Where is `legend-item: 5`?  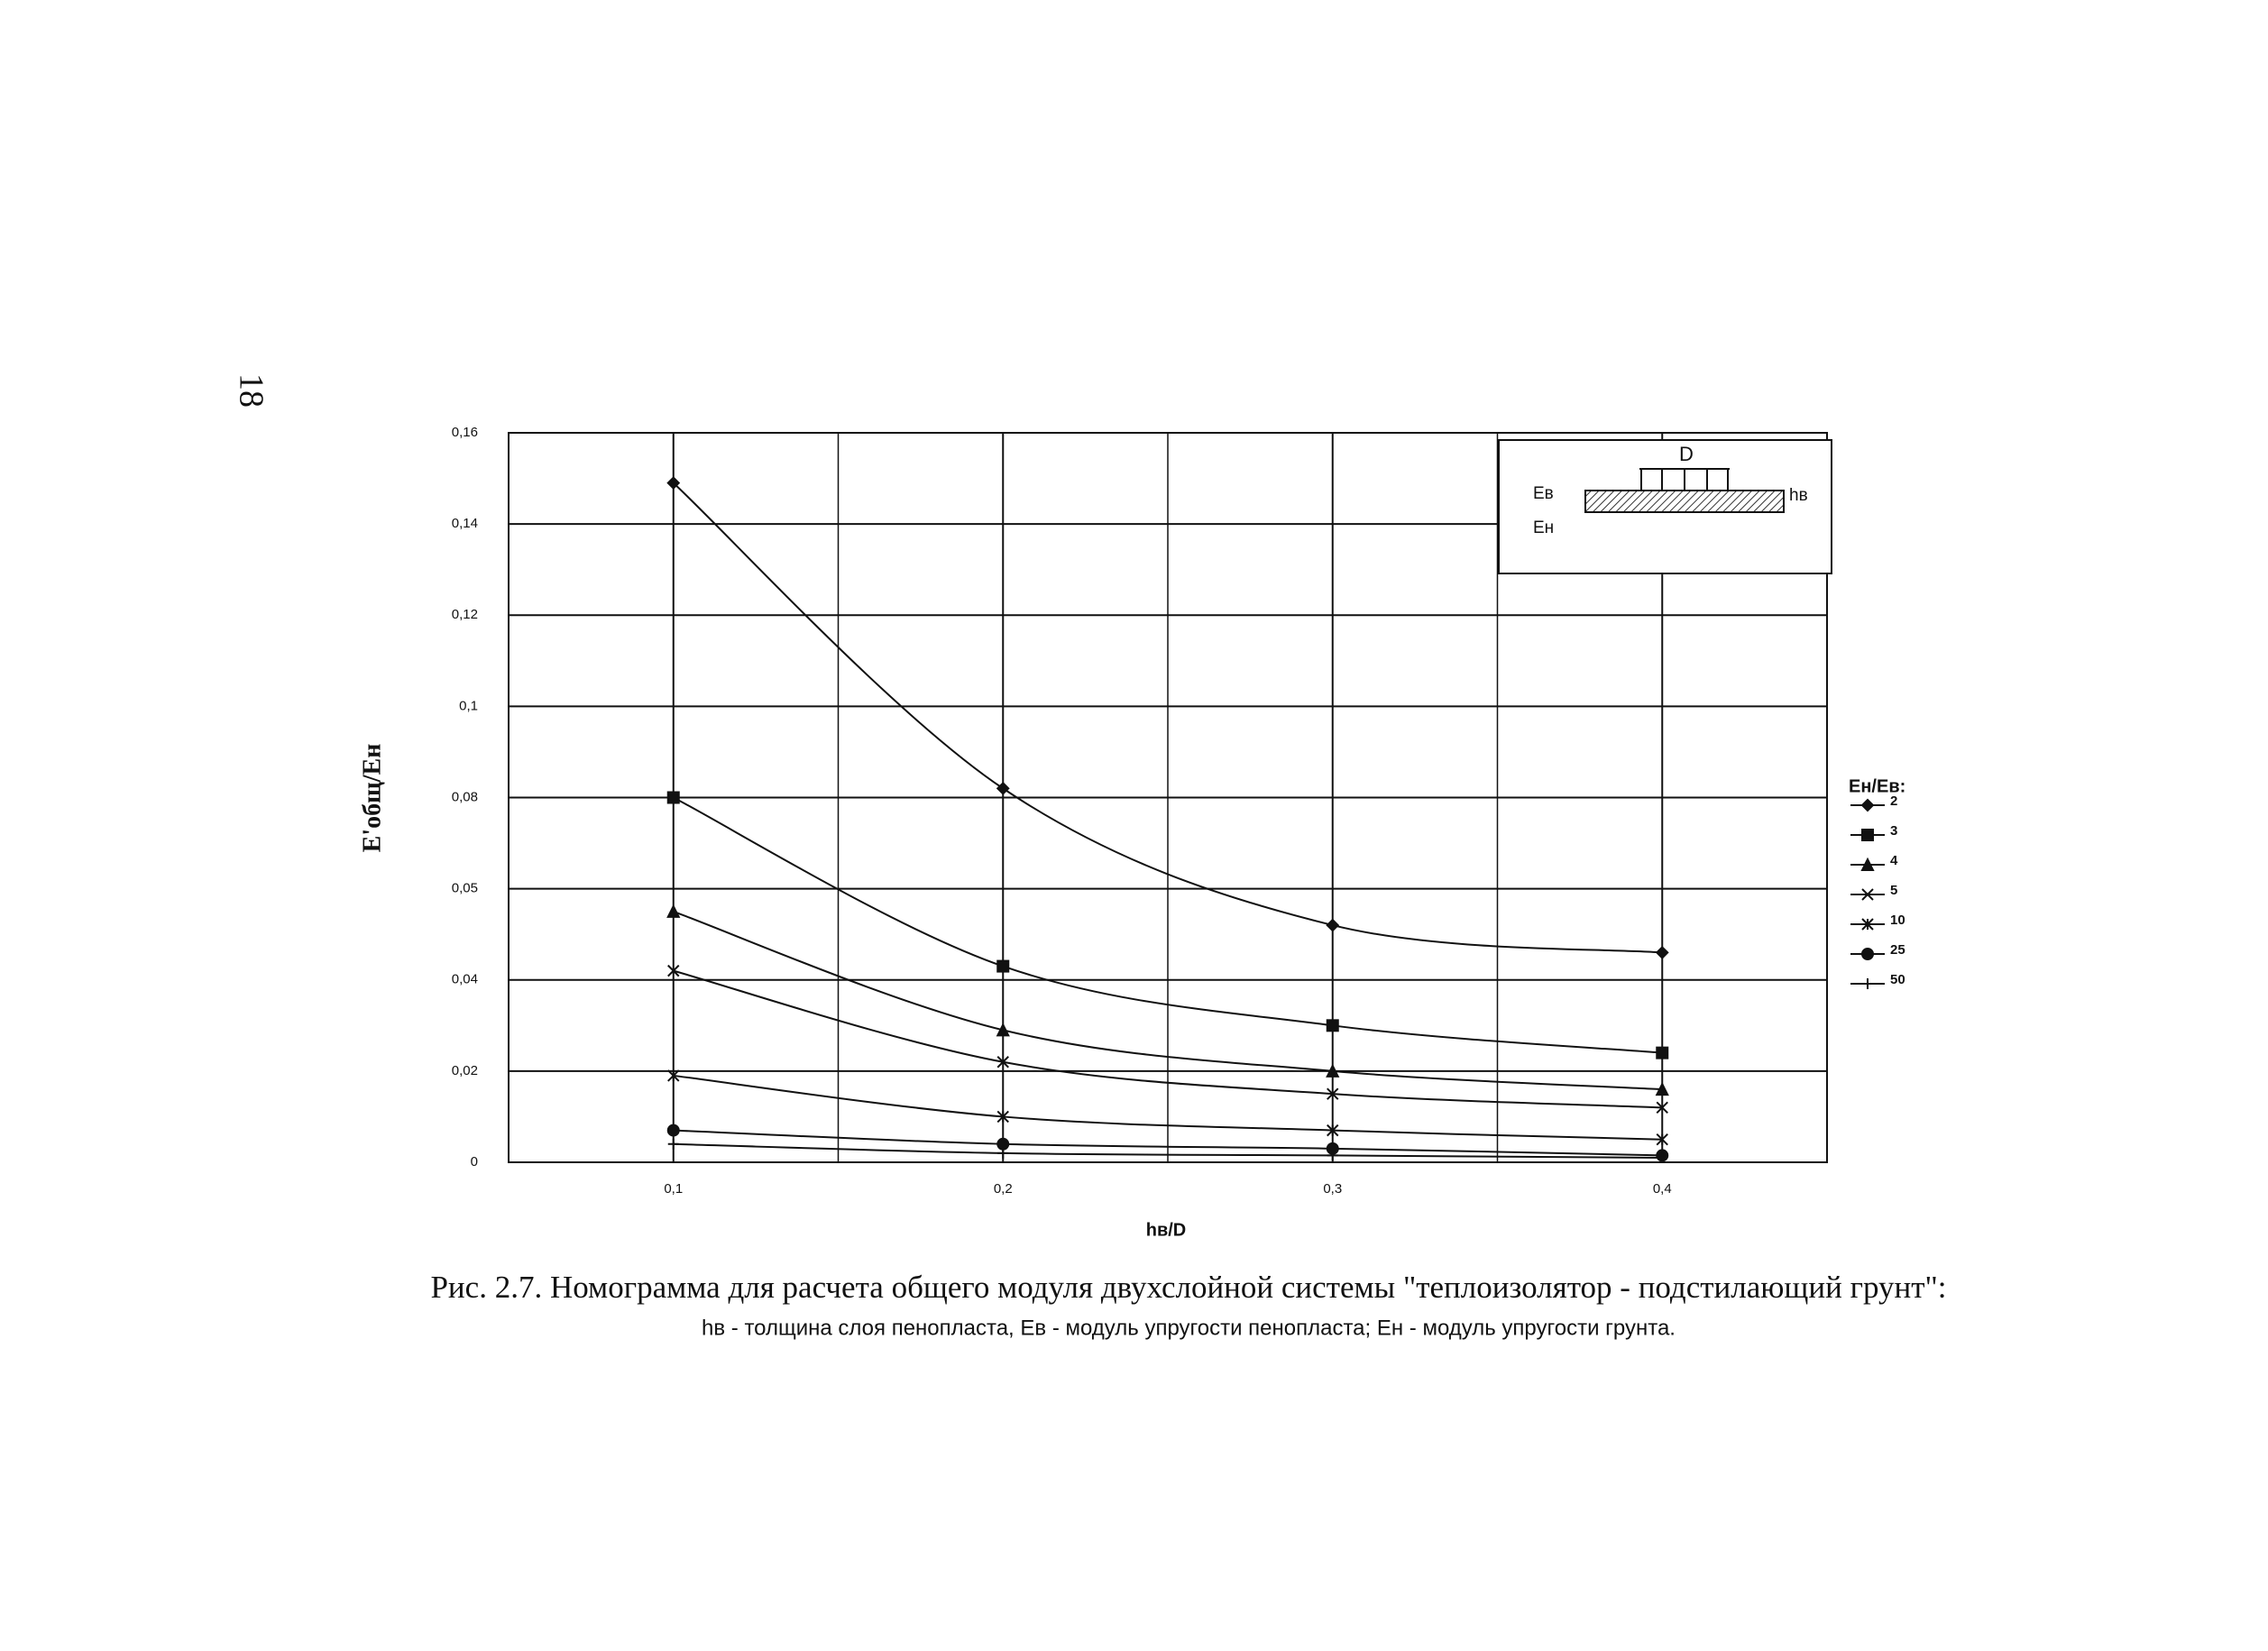
legend-item: 5 is located at coordinates (1873, 892).